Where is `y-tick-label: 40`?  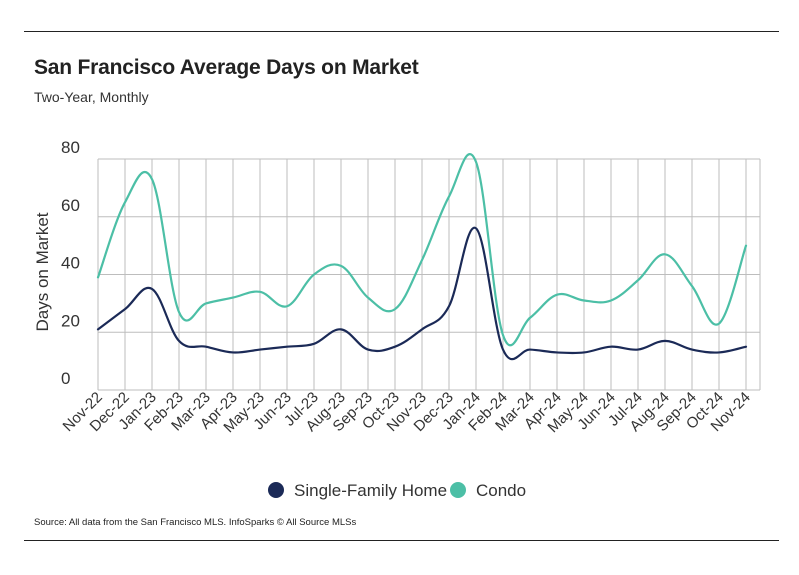 y-tick-label: 40 is located at coordinates (70, 263).